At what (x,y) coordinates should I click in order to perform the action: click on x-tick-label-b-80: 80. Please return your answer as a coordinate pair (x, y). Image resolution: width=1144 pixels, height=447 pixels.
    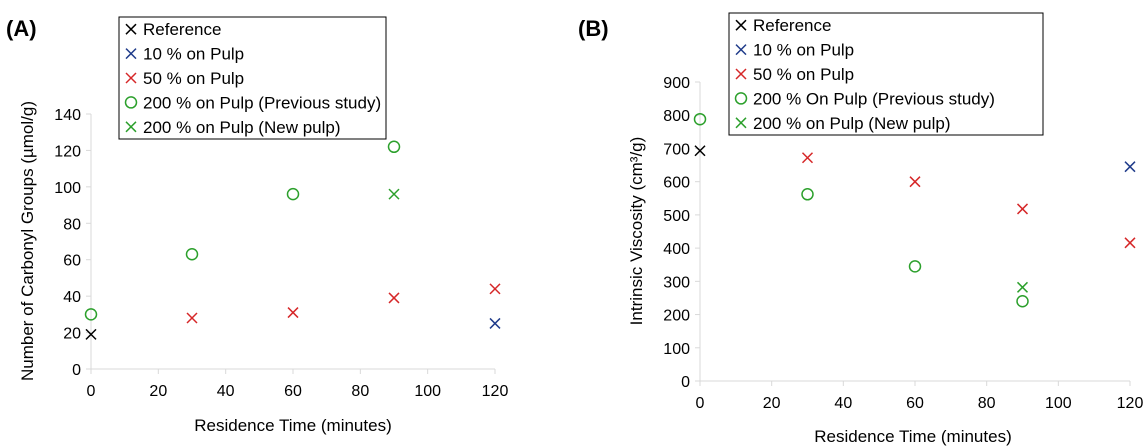
    Looking at the image, I should click on (987, 403).